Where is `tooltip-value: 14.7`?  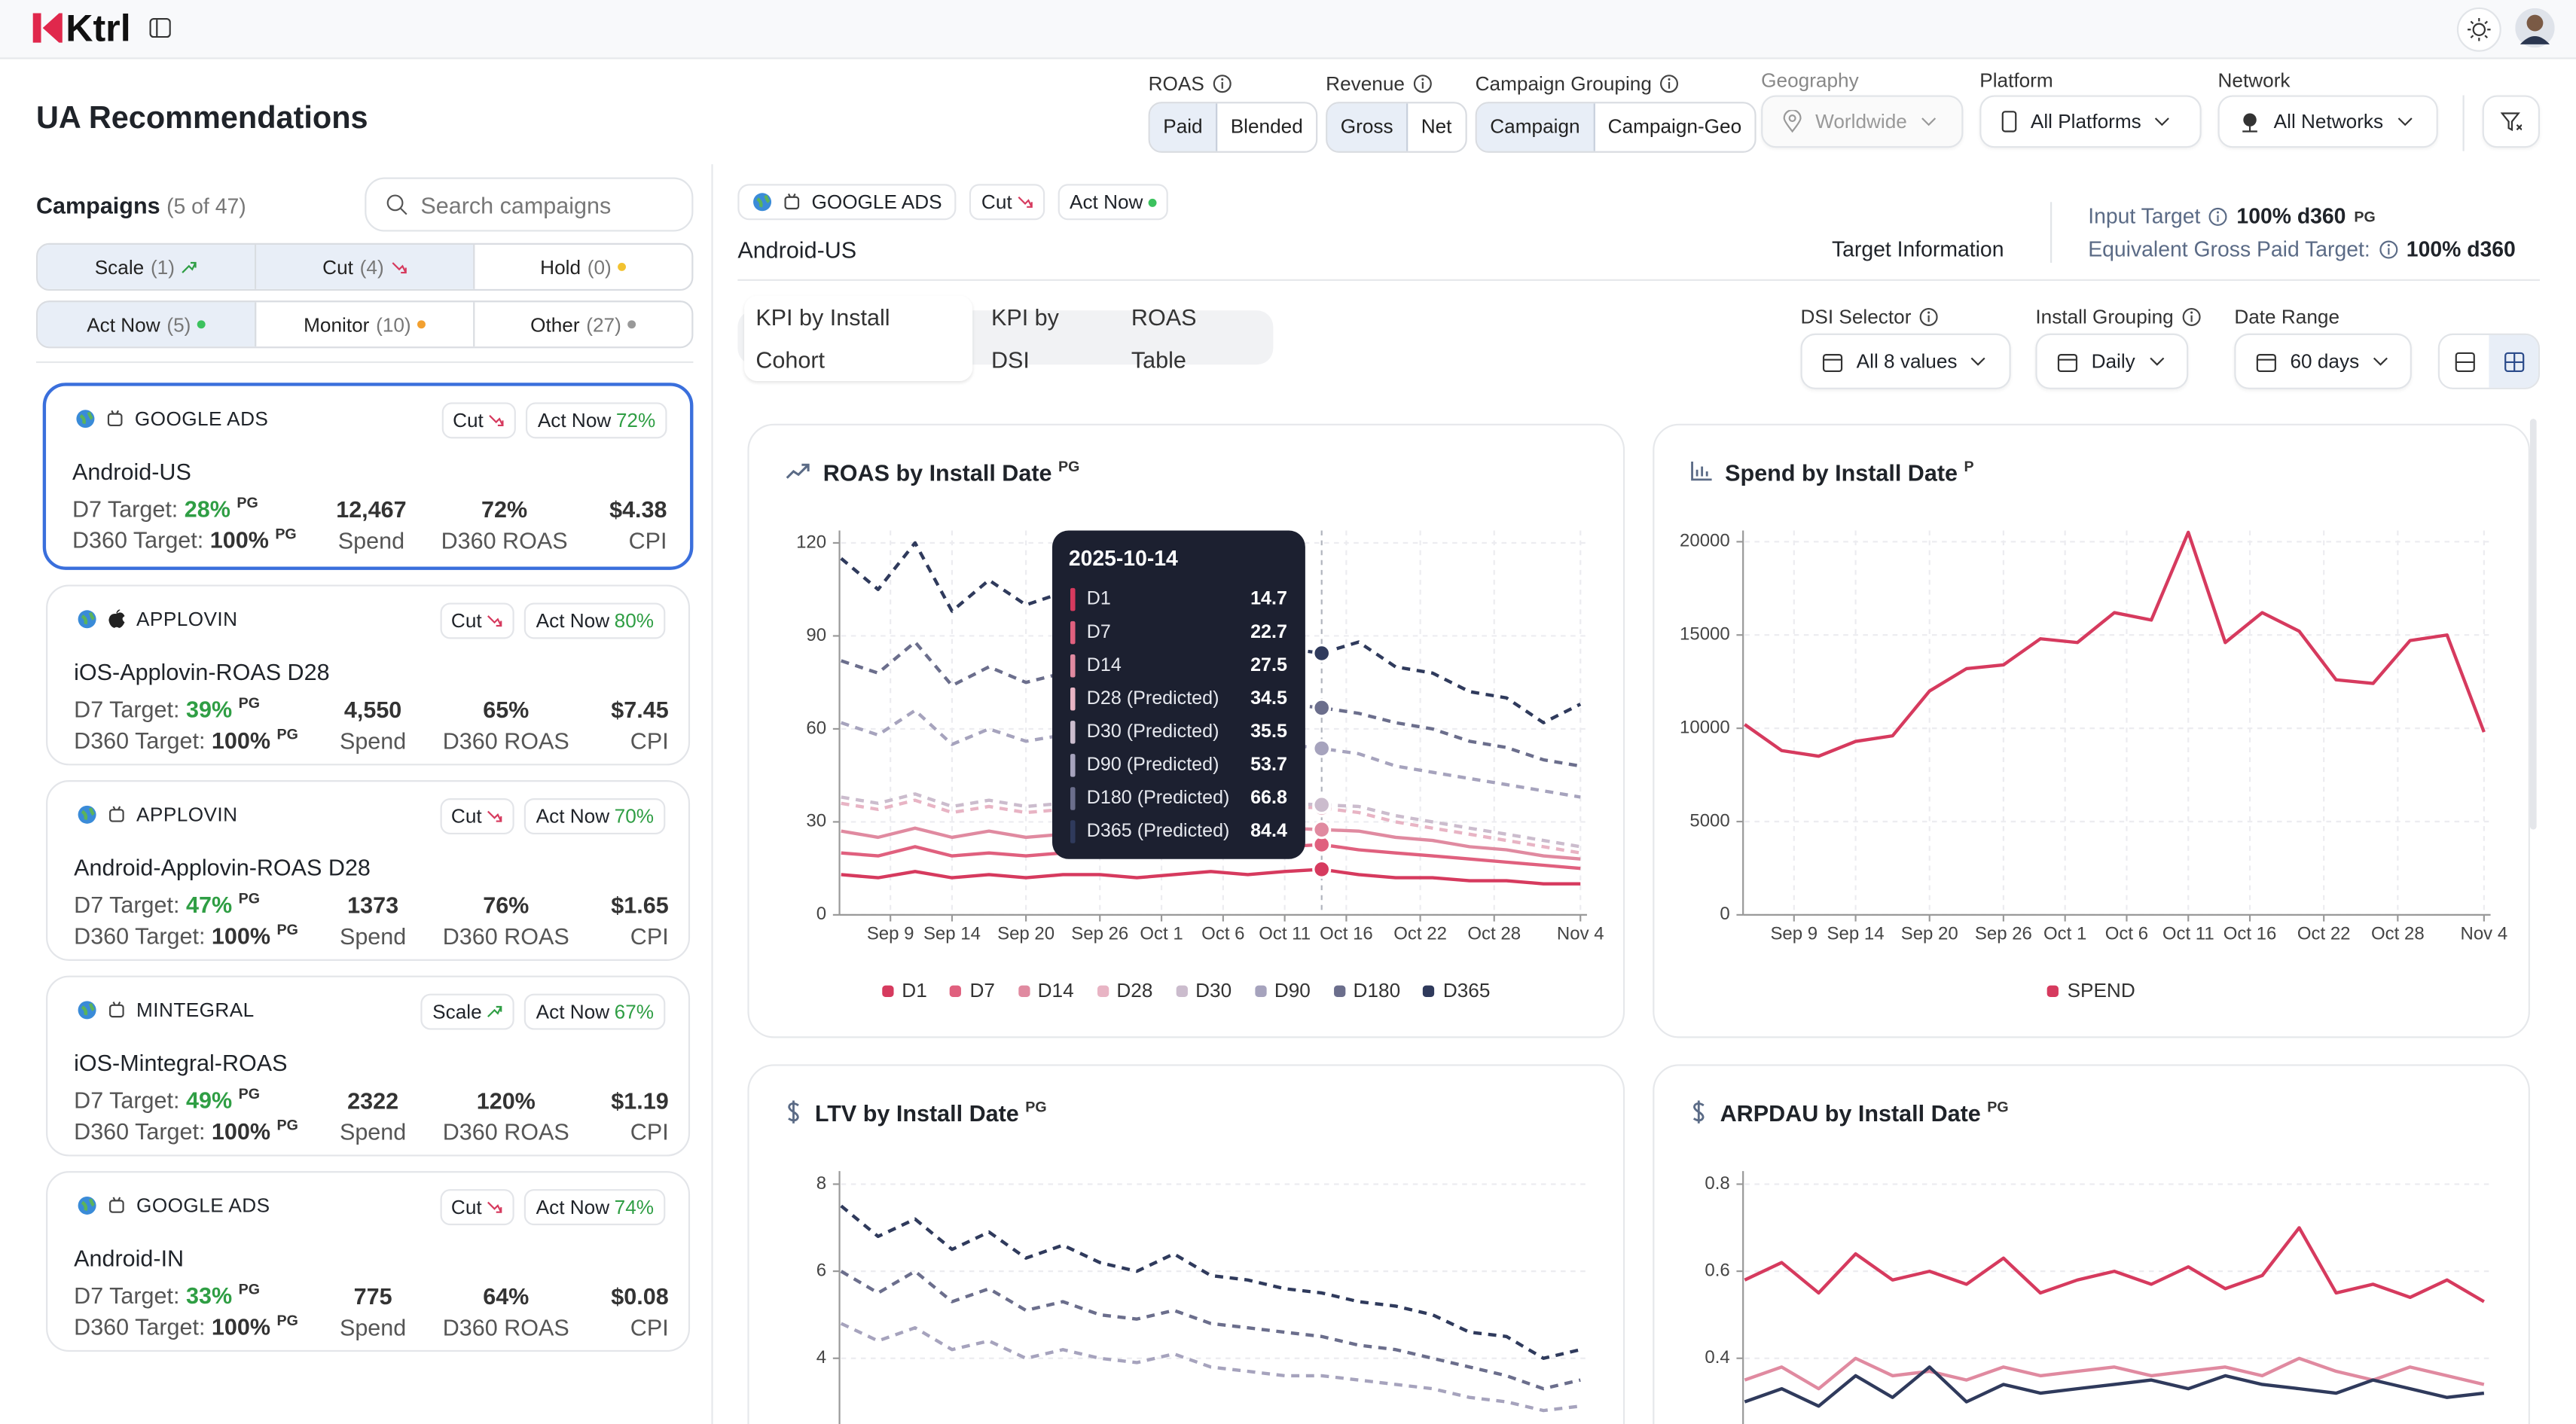
tooltip-value: 14.7 is located at coordinates (1268, 598).